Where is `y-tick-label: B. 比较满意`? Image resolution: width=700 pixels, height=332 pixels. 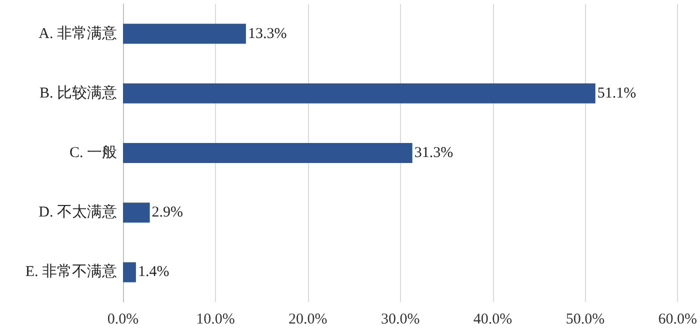
y-tick-label: B. 比较满意 is located at coordinates (78, 93).